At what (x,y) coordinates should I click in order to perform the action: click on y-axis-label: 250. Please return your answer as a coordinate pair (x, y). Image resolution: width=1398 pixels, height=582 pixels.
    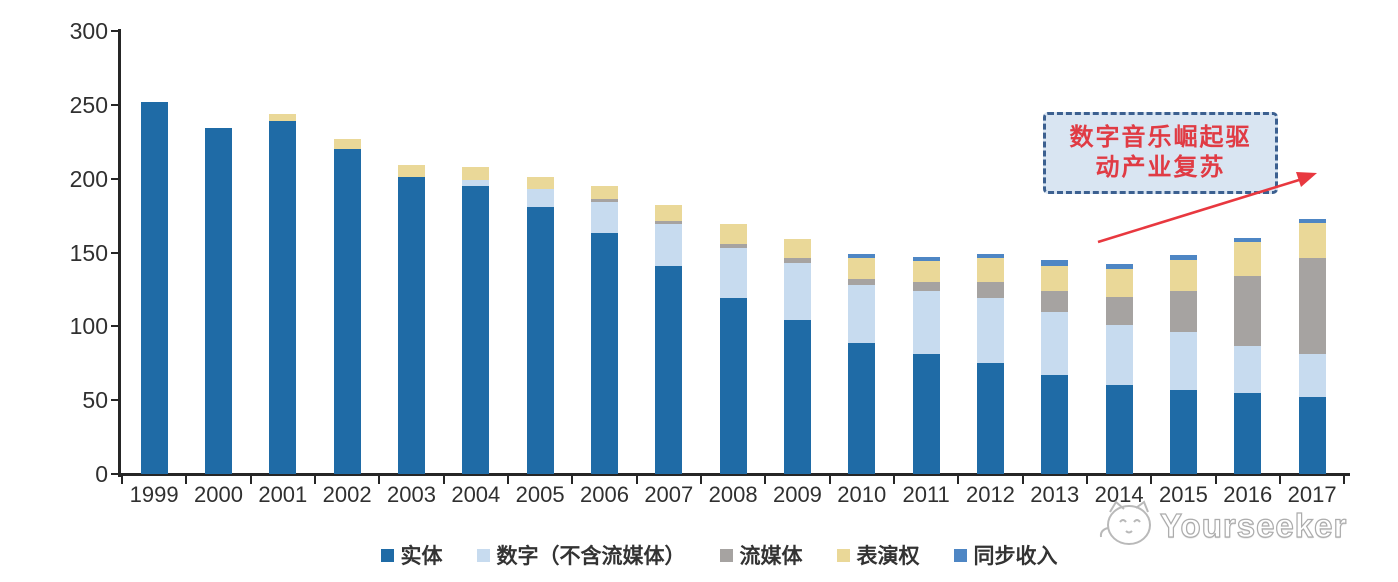
    Looking at the image, I should click on (88, 104).